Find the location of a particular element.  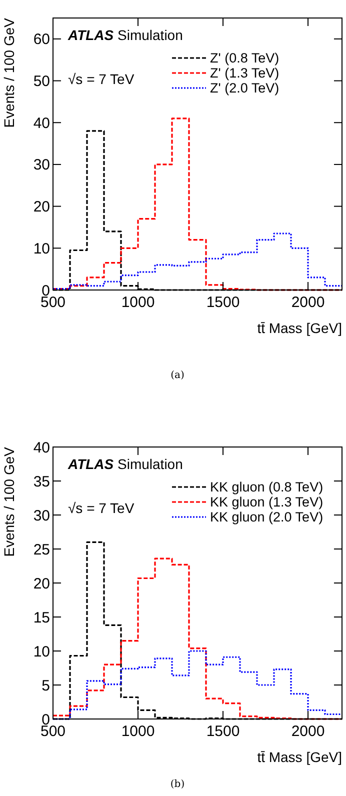

legend-label: Z' (2.0 TeV) is located at coordinates (245, 88).